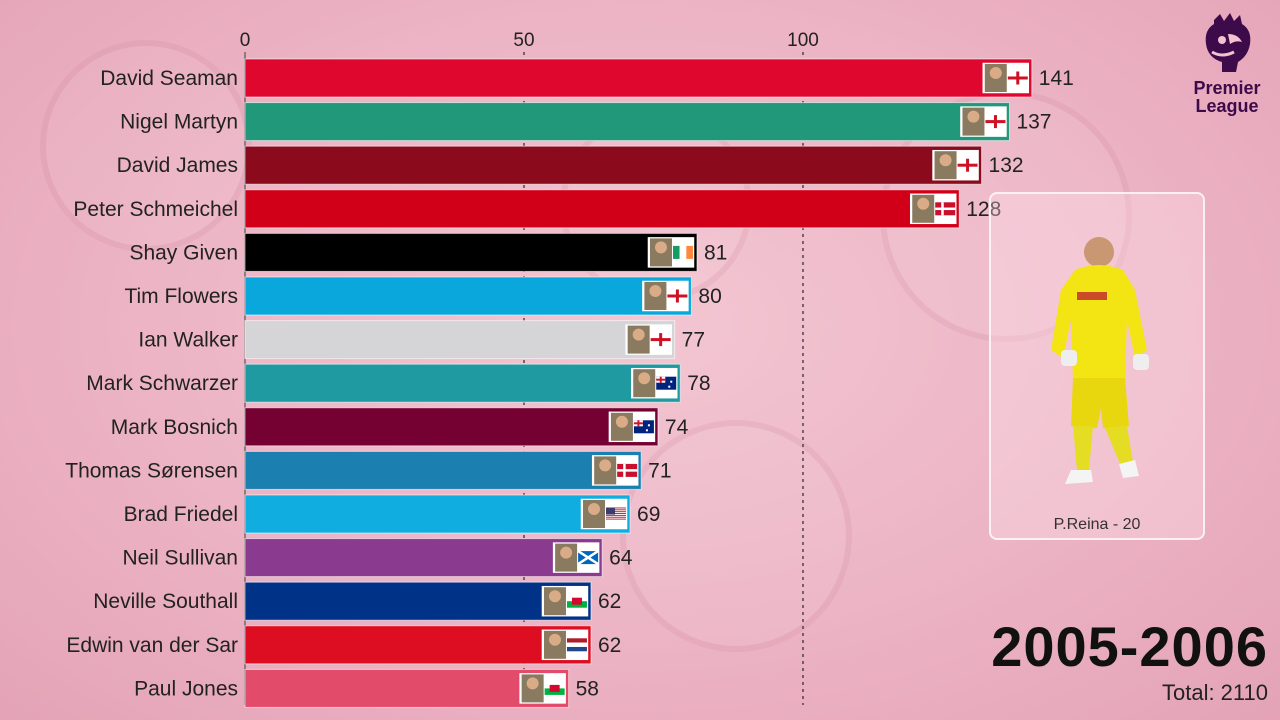 The width and height of the screenshot is (1280, 720). Describe the element at coordinates (180, 558) in the screenshot. I see `bar-label: Neil Sullivan` at that location.